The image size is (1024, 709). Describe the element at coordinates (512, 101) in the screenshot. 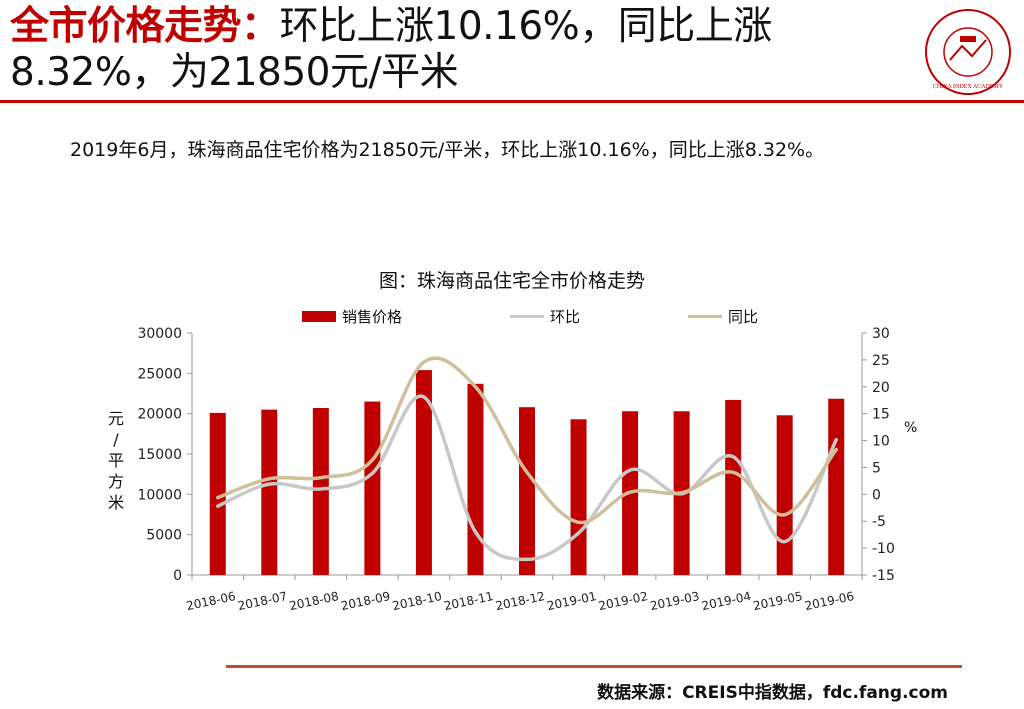

I see `title-divider` at that location.